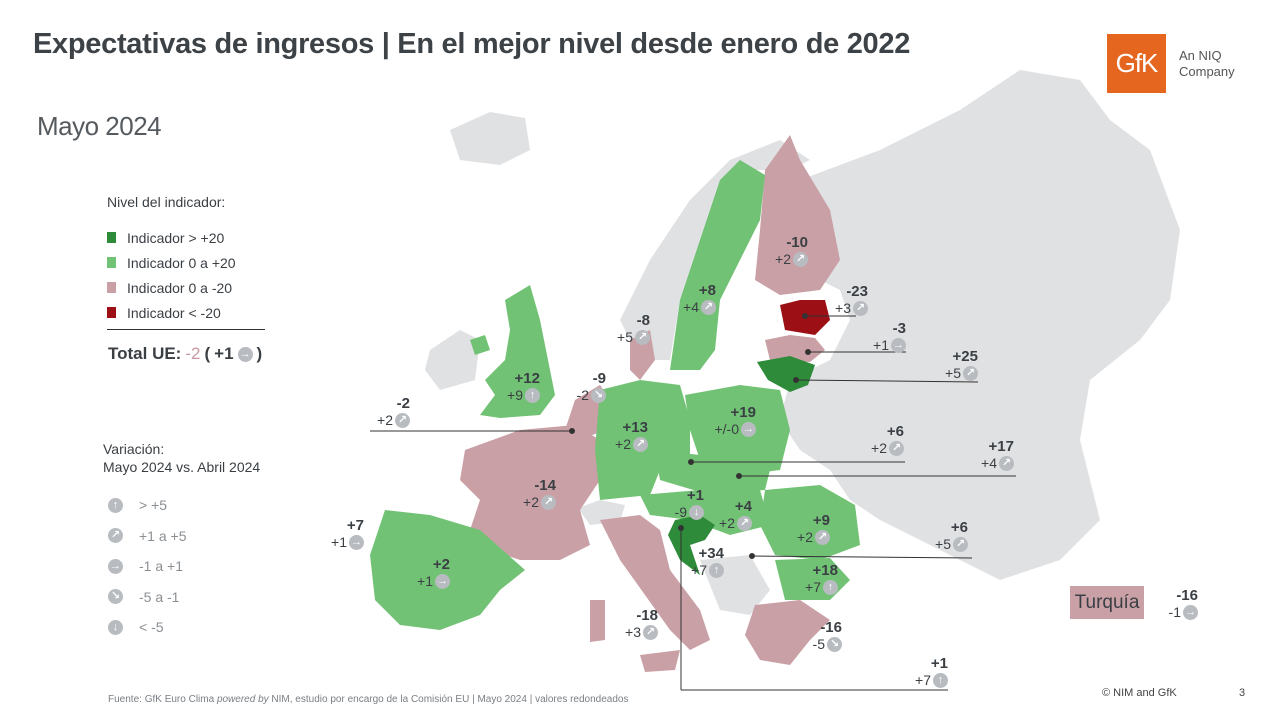  I want to click on legend-item-positive: Indicador 0 a +20, so click(171, 262).